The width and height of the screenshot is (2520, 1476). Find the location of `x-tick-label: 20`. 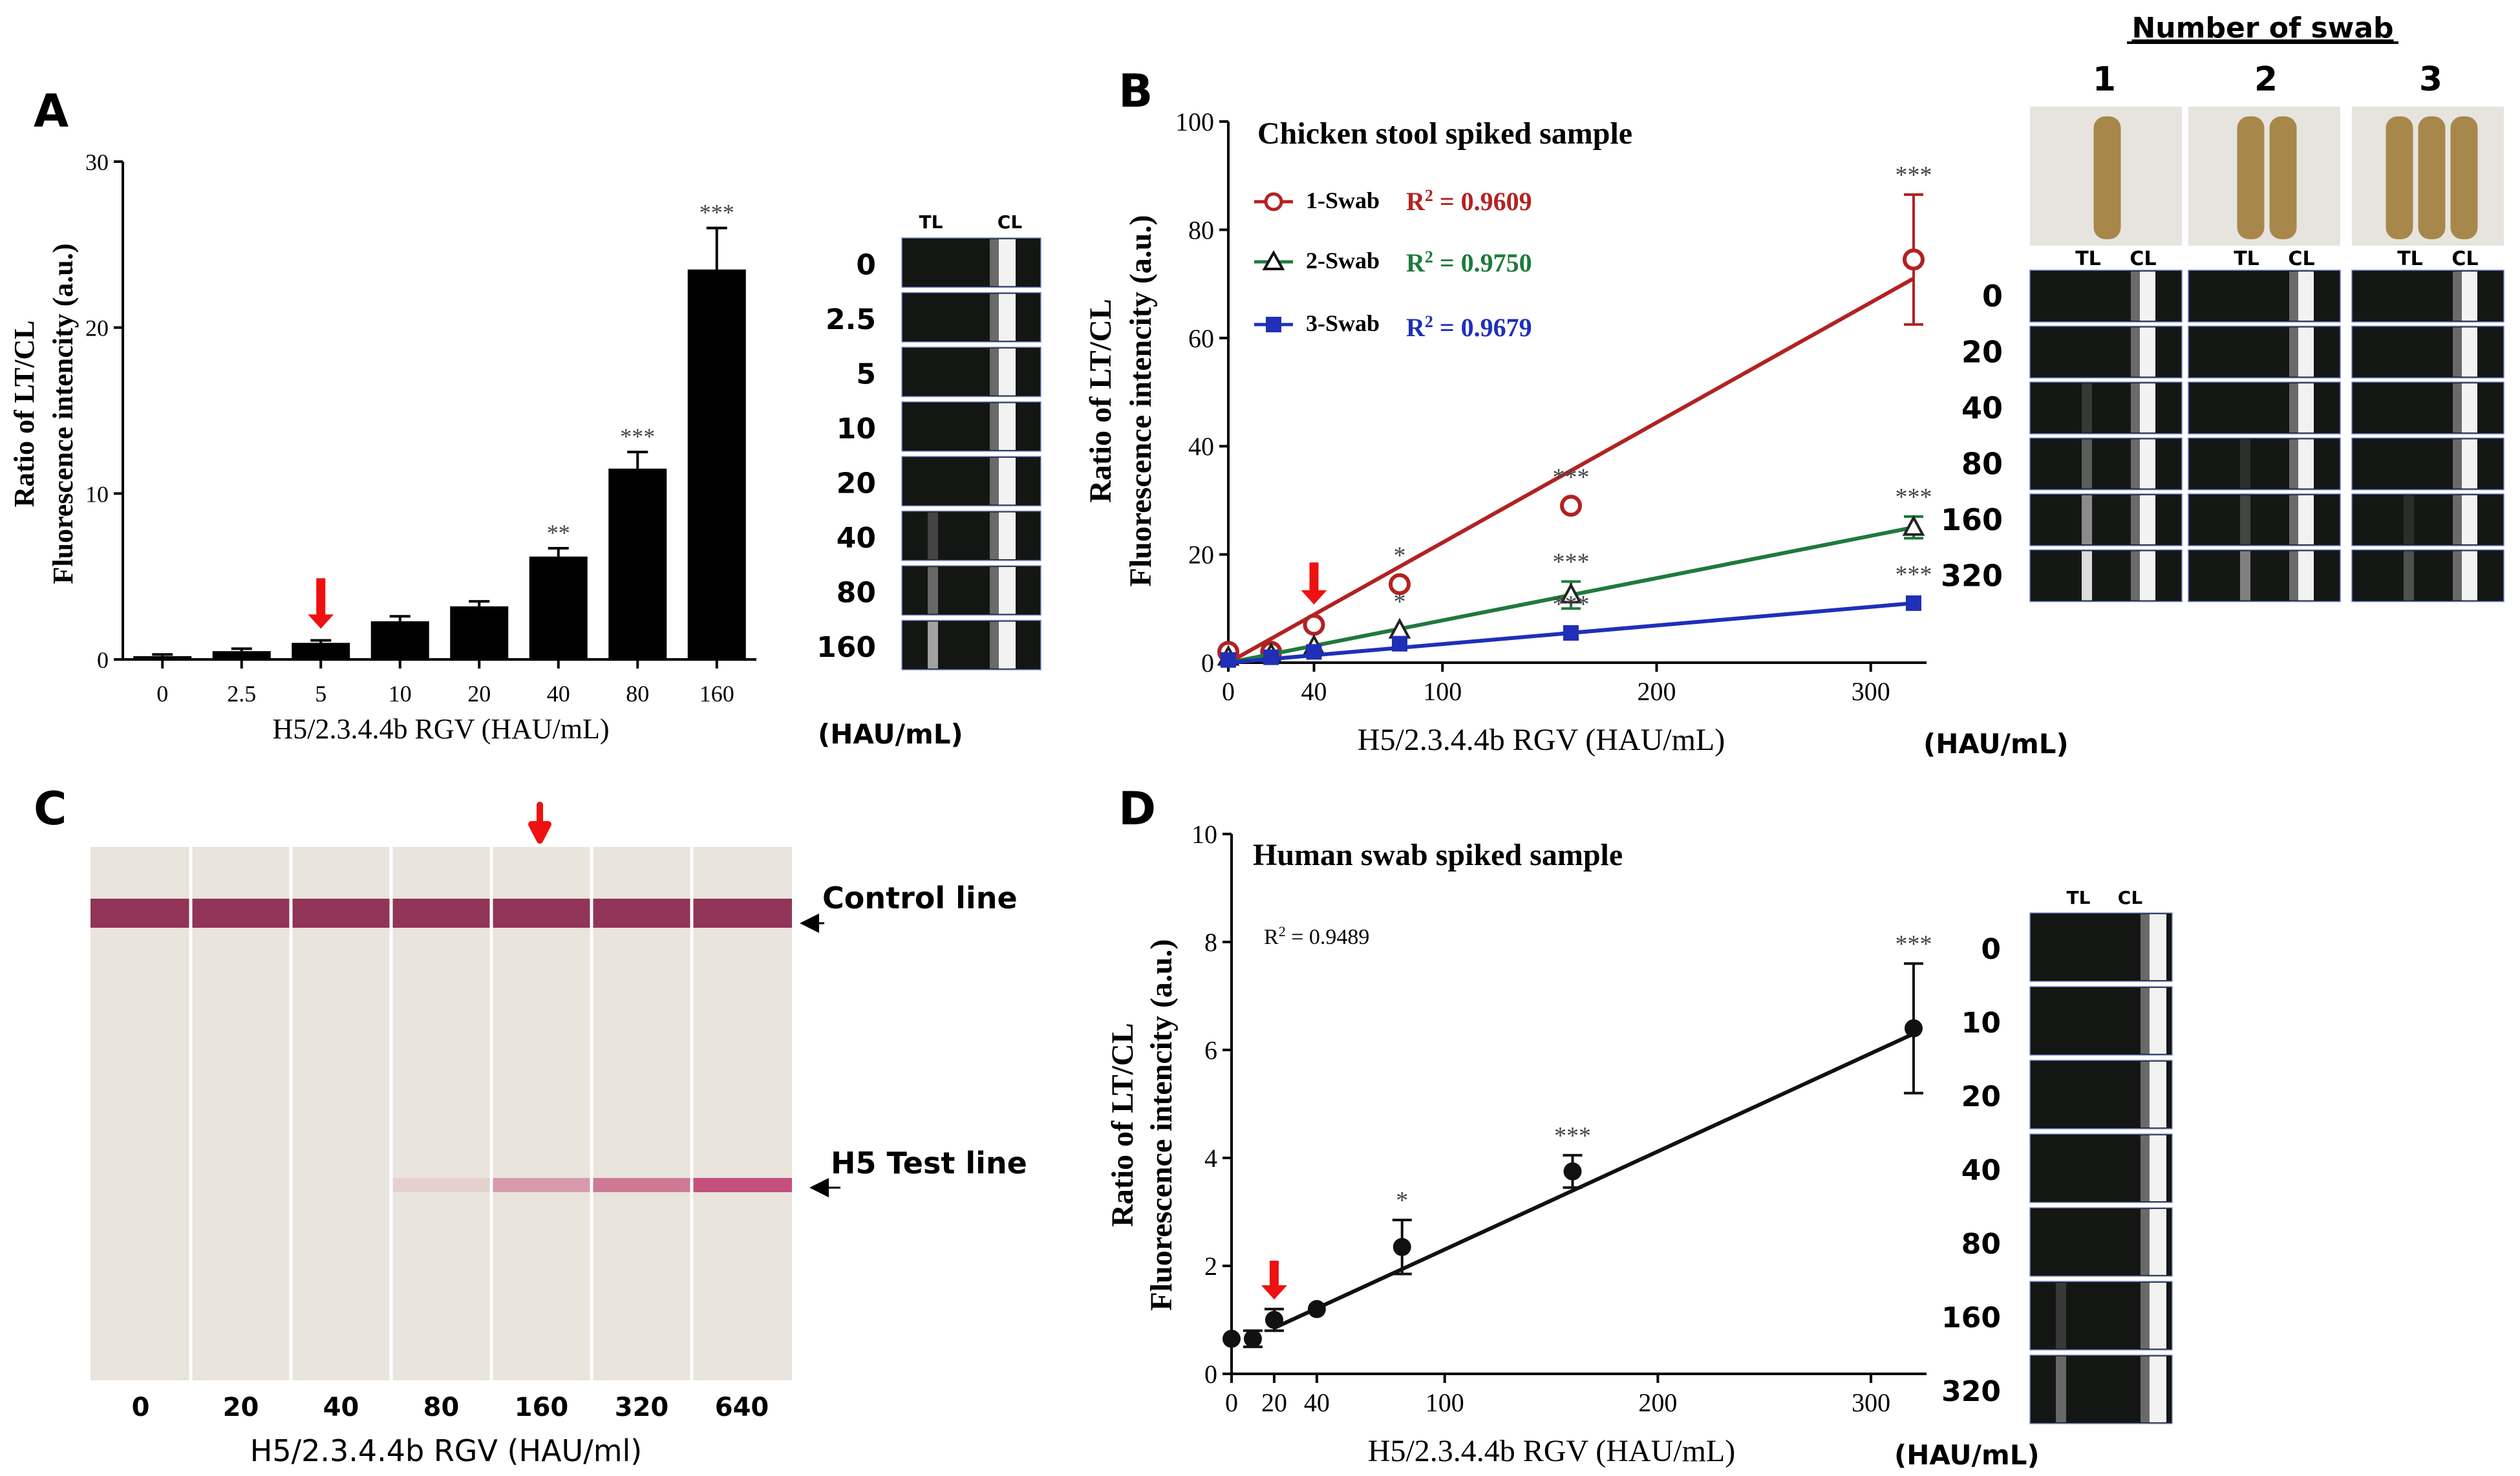

x-tick-label: 20 is located at coordinates (1274, 1402).